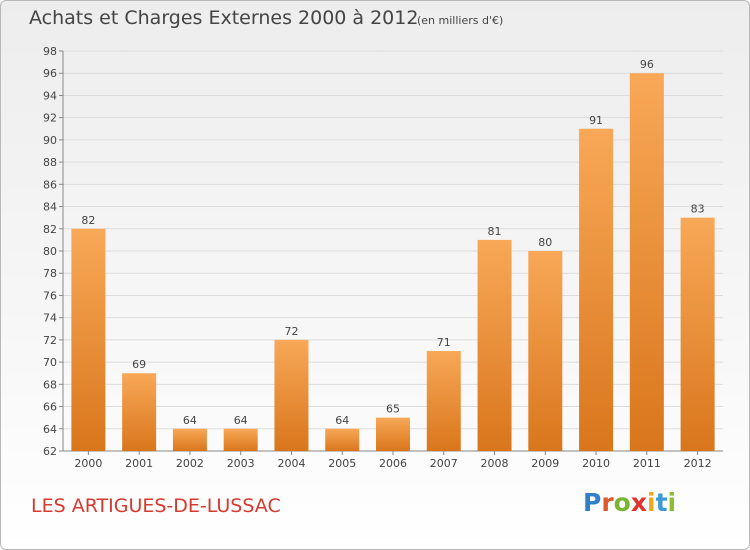 The width and height of the screenshot is (750, 550). What do you see at coordinates (88, 220) in the screenshot?
I see `bar-value-label: 82` at bounding box center [88, 220].